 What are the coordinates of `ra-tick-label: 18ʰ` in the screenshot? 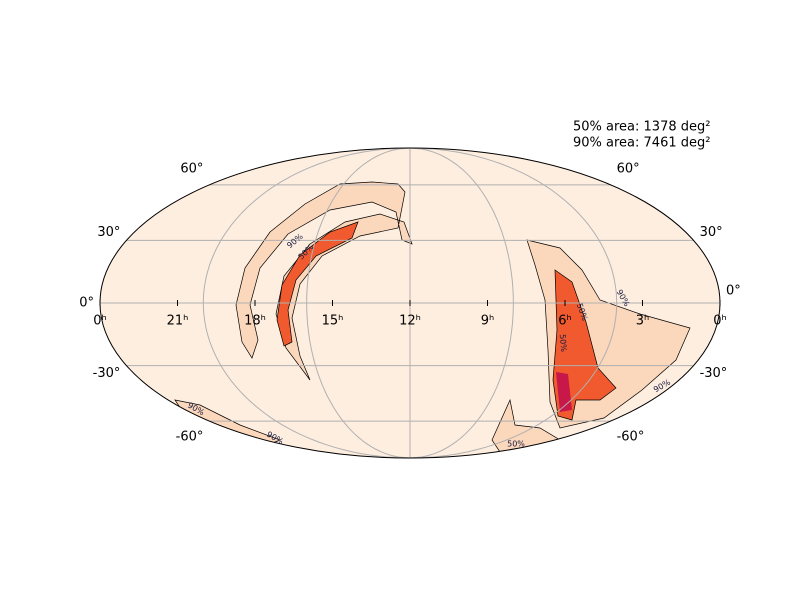 It's located at (255, 321).